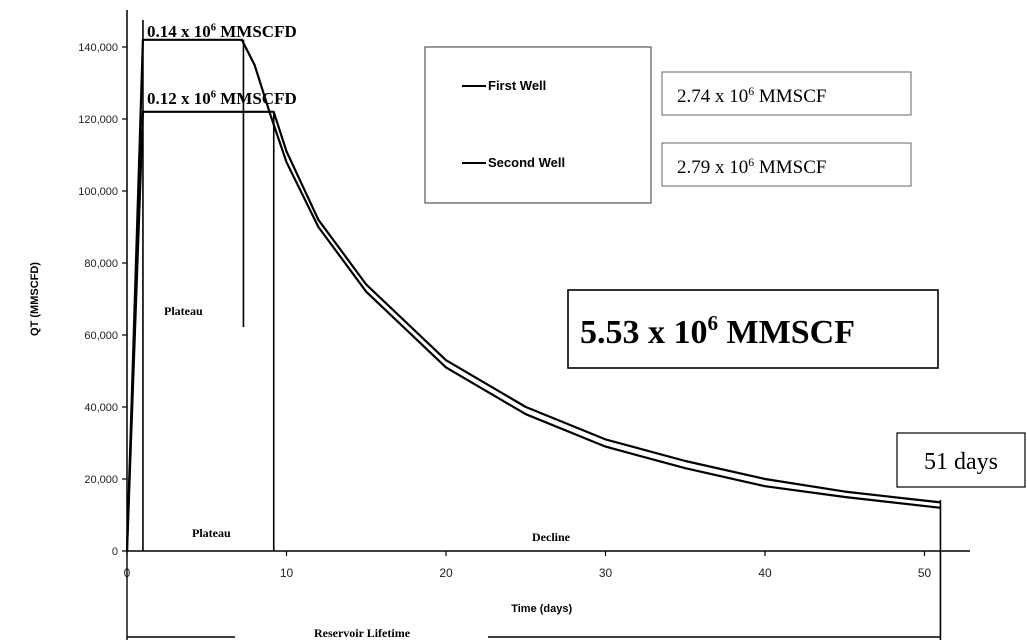 Image resolution: width=1027 pixels, height=640 pixels. What do you see at coordinates (101, 264) in the screenshot?
I see `y-tick-label: 80,000` at bounding box center [101, 264].